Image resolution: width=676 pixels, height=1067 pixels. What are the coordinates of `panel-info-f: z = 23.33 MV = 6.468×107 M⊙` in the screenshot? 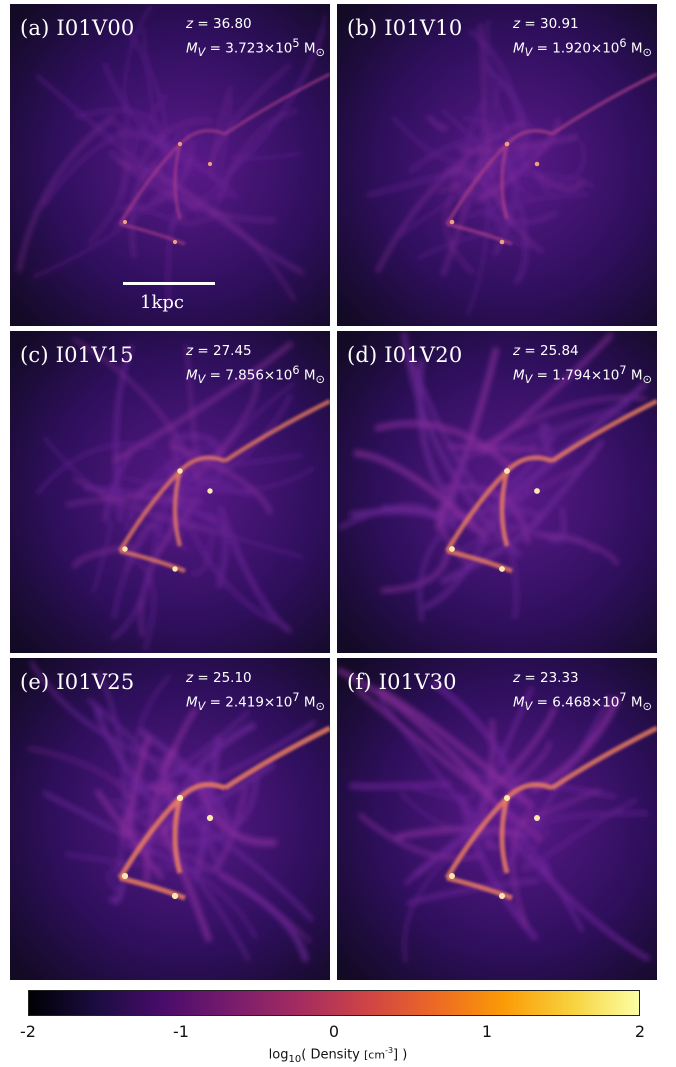 It's located at (582, 692).